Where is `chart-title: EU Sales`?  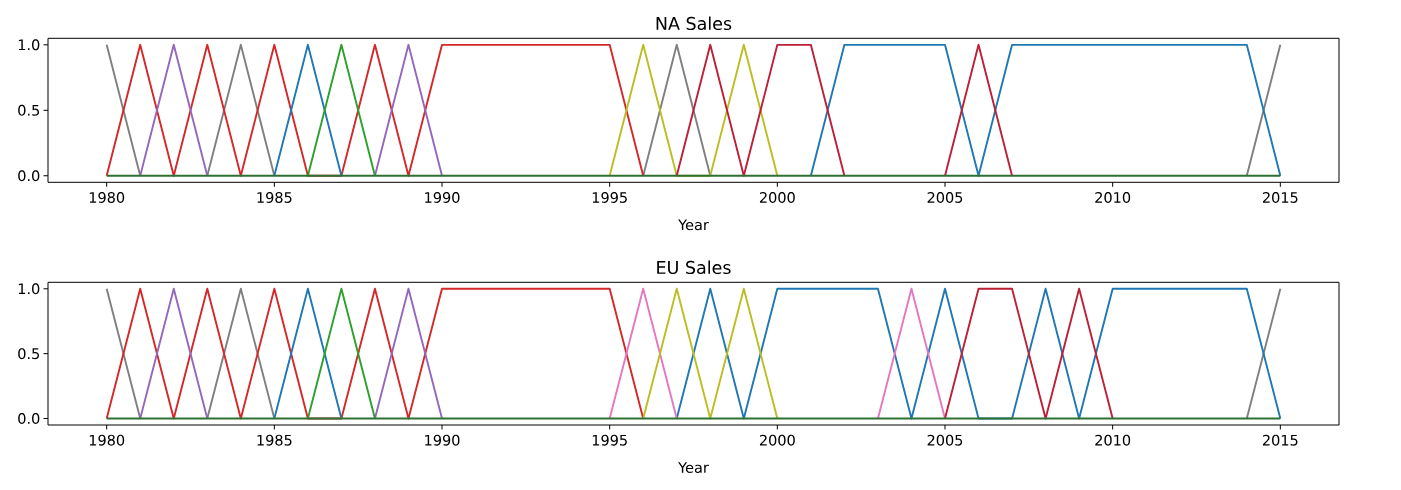 chart-title: EU Sales is located at coordinates (694, 267).